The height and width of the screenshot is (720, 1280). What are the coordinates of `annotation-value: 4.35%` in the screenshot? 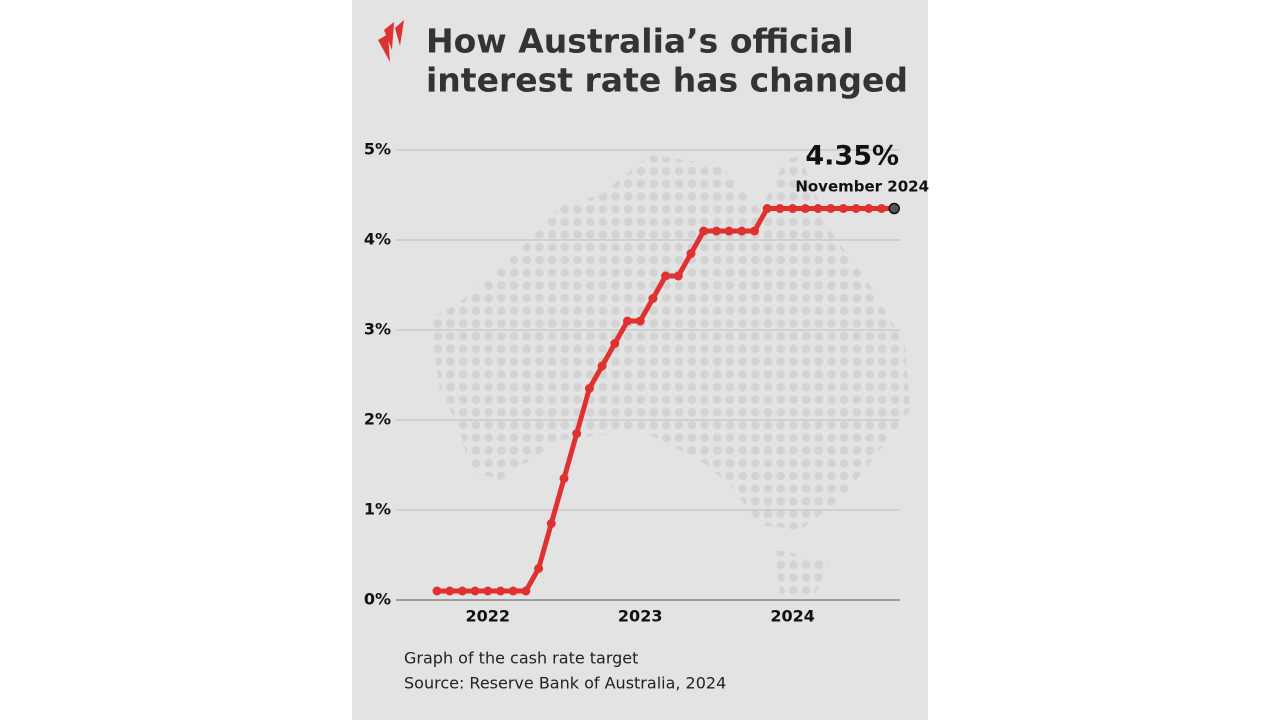 It's located at (852, 156).